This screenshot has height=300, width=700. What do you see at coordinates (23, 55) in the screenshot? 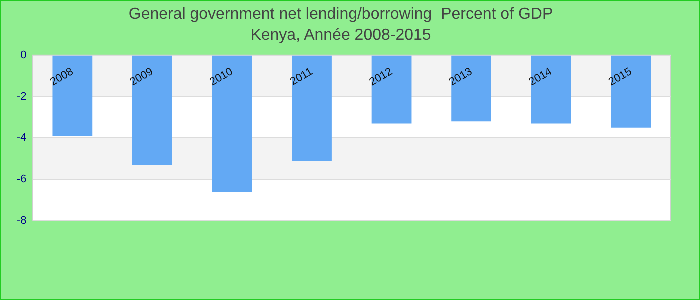
I see `y-tick-label: 0` at bounding box center [23, 55].